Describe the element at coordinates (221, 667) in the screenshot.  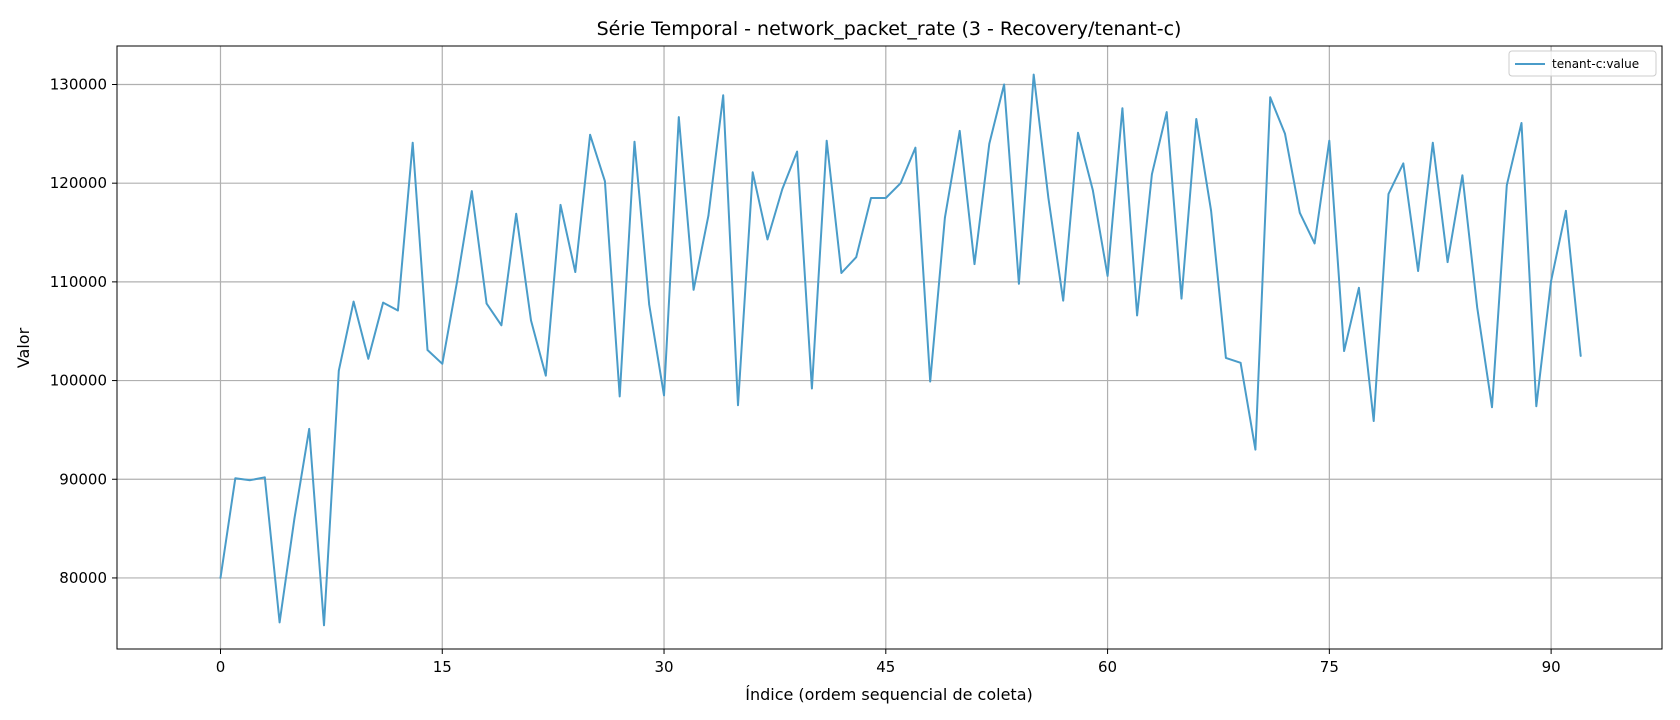
I see `x-tick-label: 0` at that location.